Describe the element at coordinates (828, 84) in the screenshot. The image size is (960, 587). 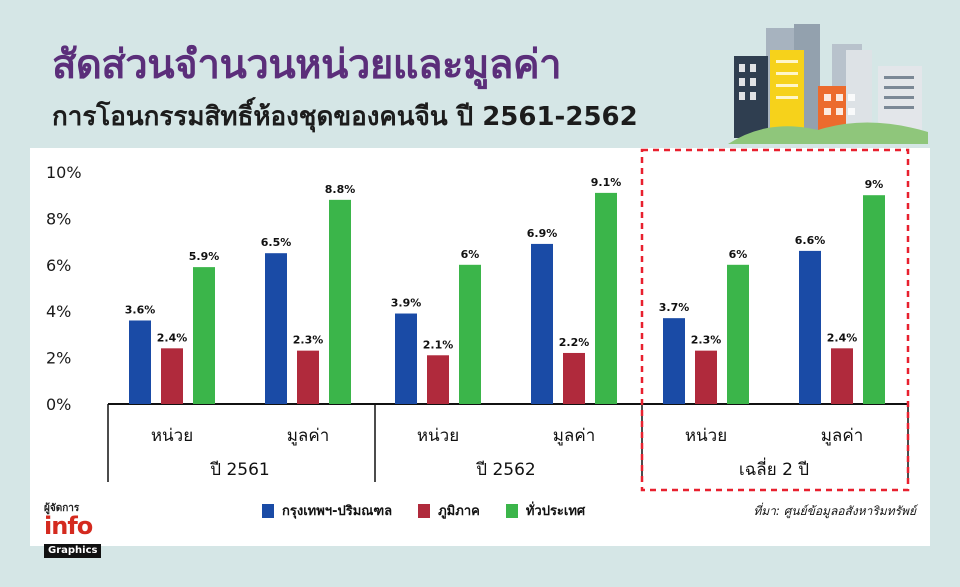
I see `city-skyline-illustration` at that location.